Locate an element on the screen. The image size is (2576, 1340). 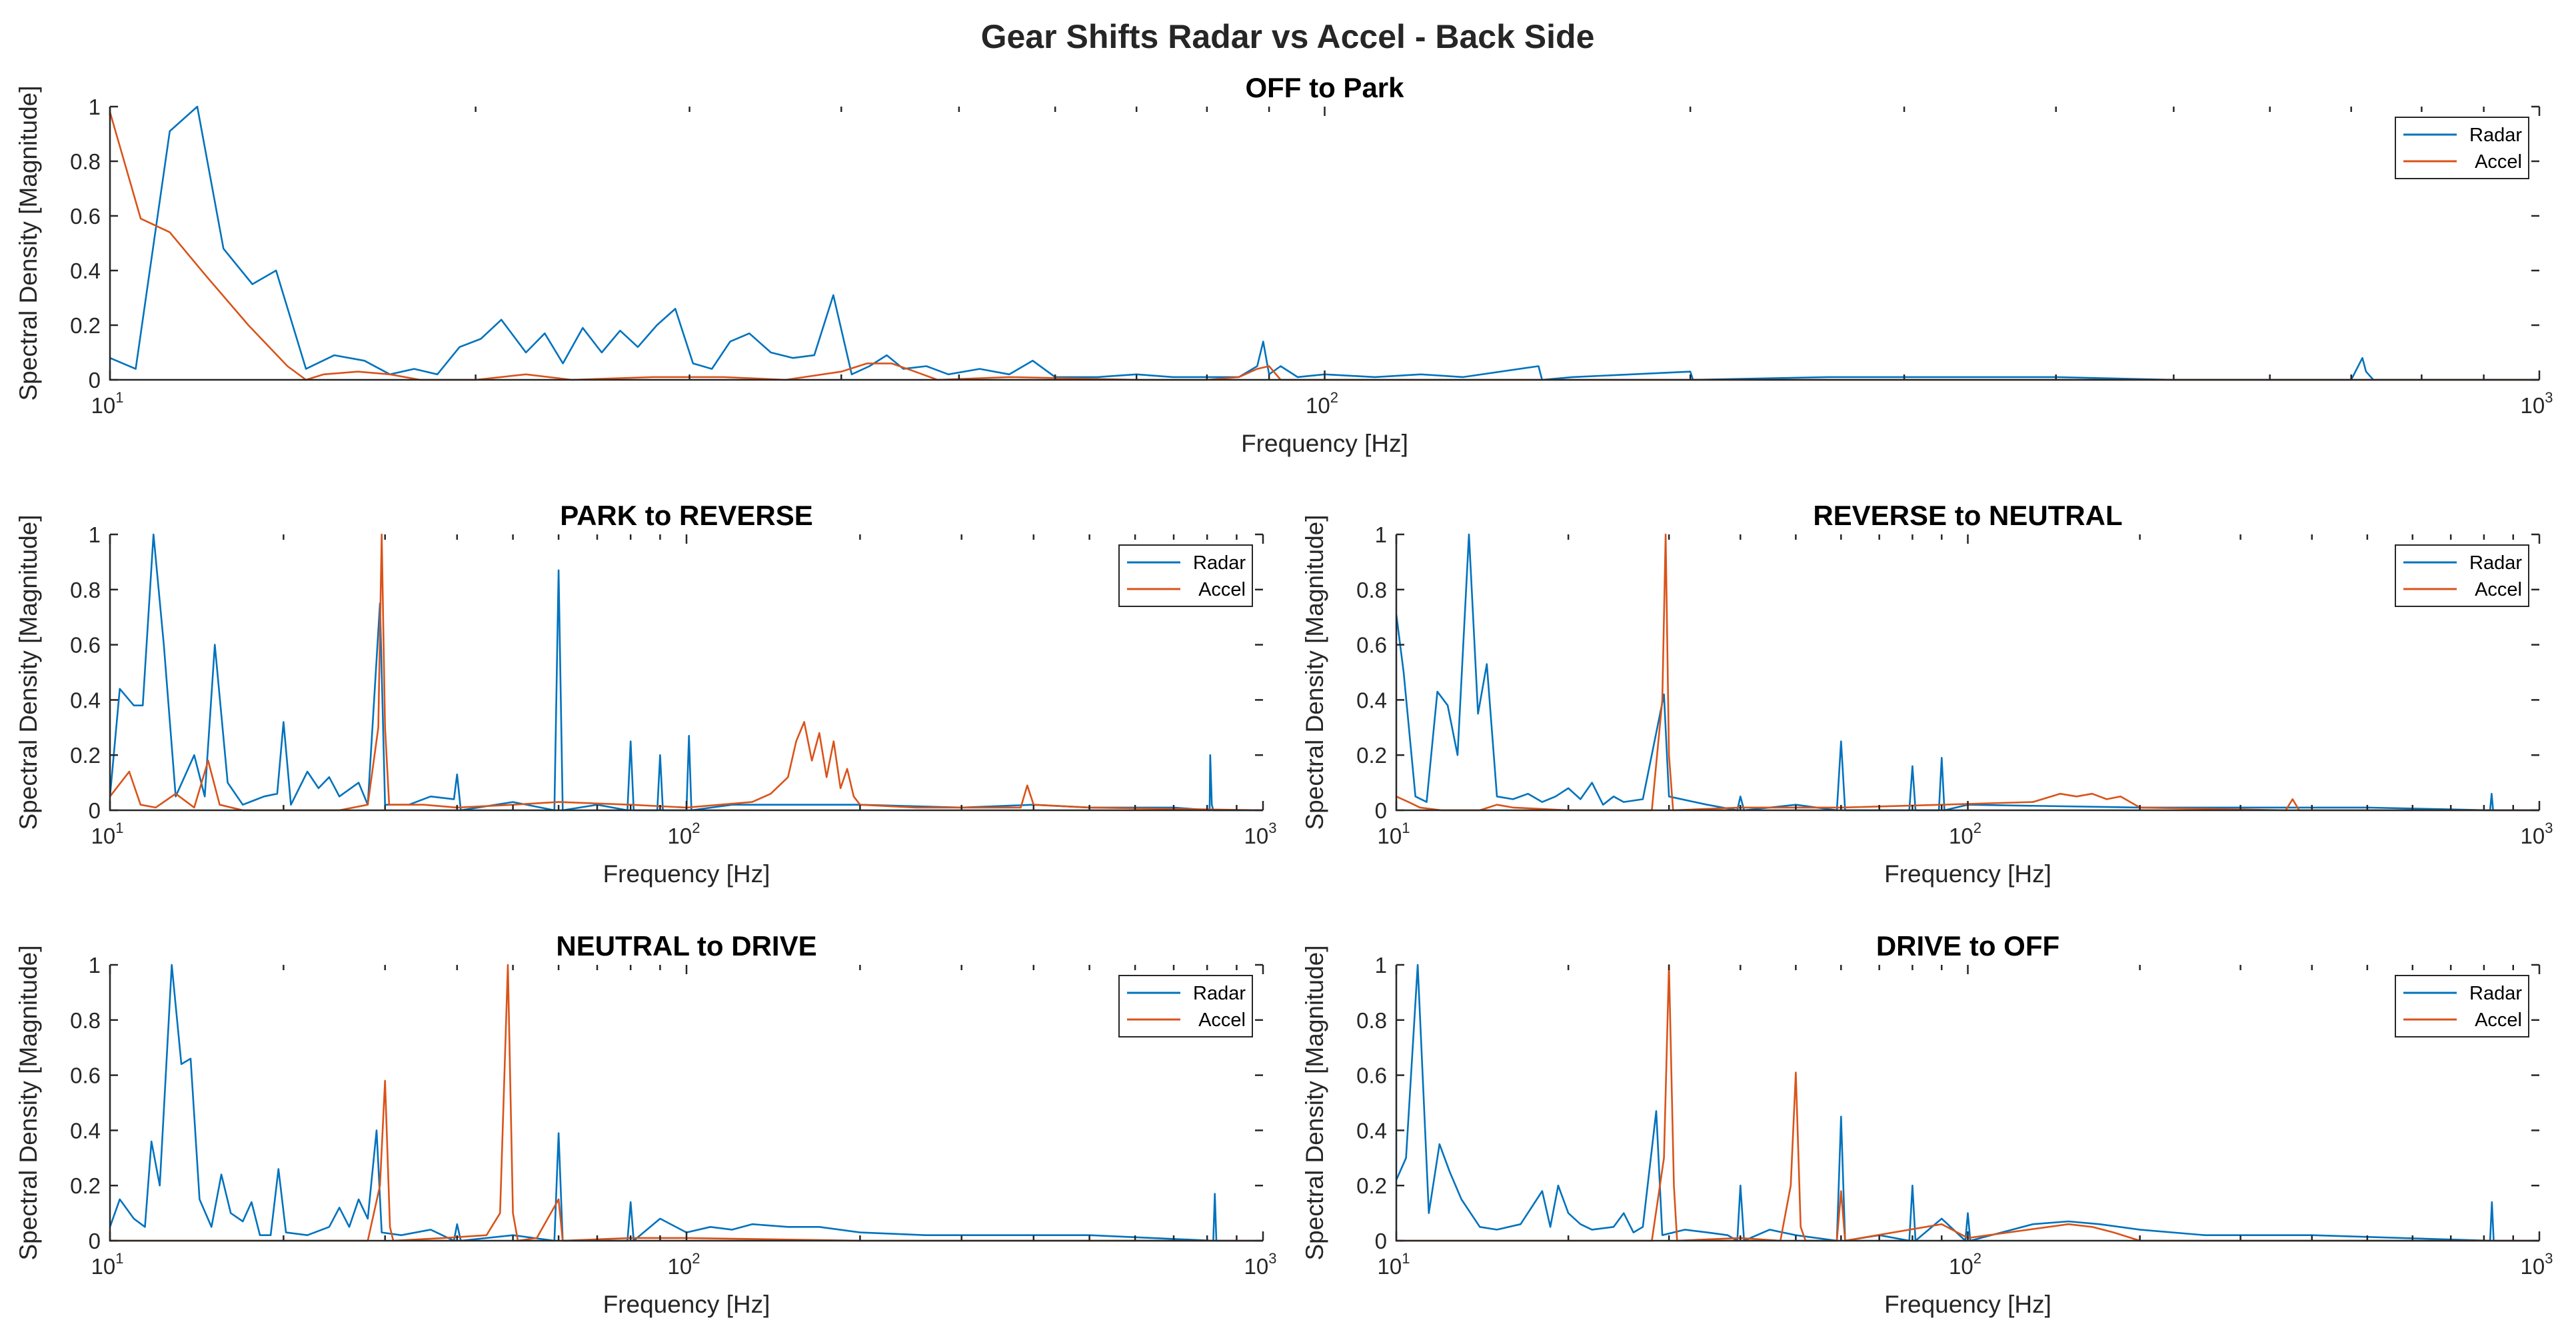
subplot-title: DRIVE to OFF is located at coordinates (1968, 946).